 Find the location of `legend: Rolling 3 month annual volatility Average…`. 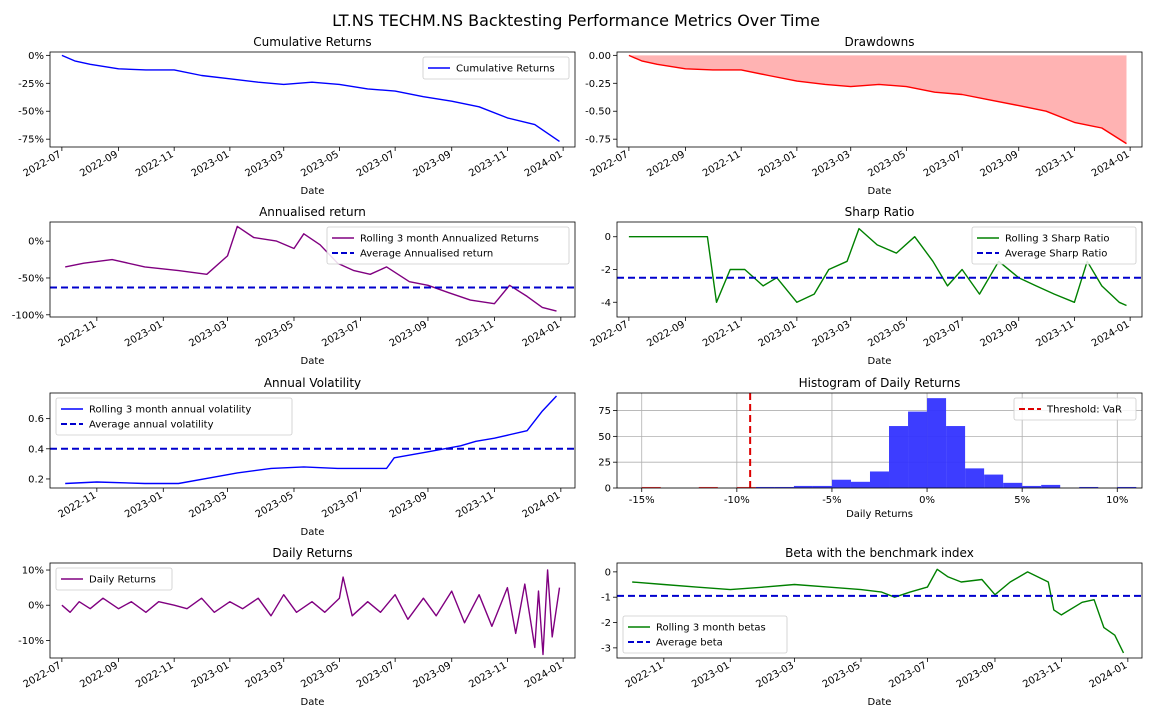

legend: Rolling 3 month annual volatility Average… is located at coordinates (174, 416).